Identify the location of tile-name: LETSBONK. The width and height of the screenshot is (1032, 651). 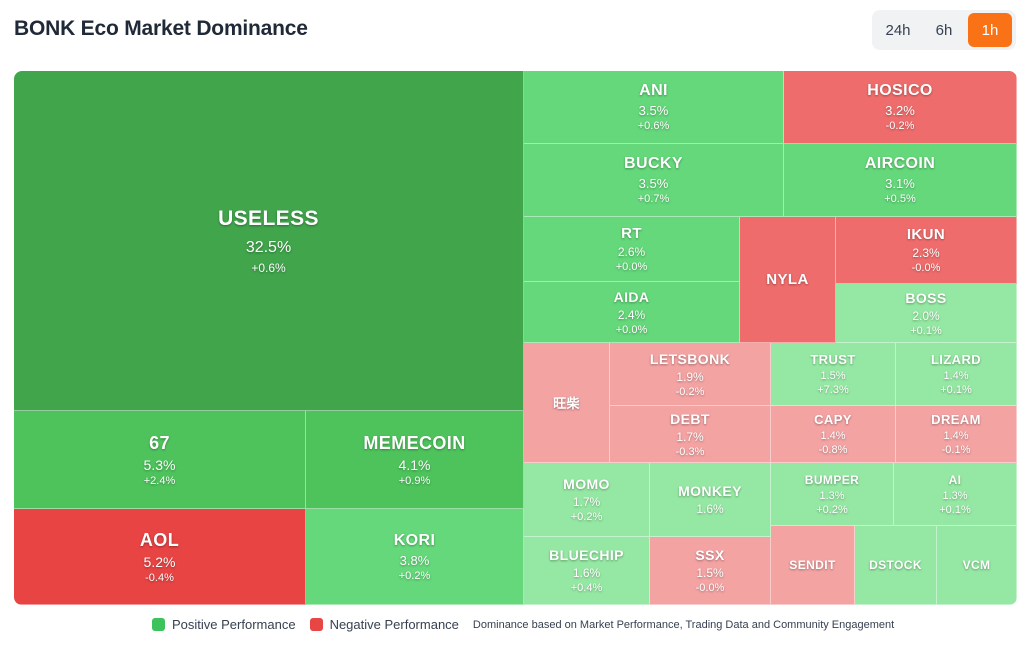
(690, 358).